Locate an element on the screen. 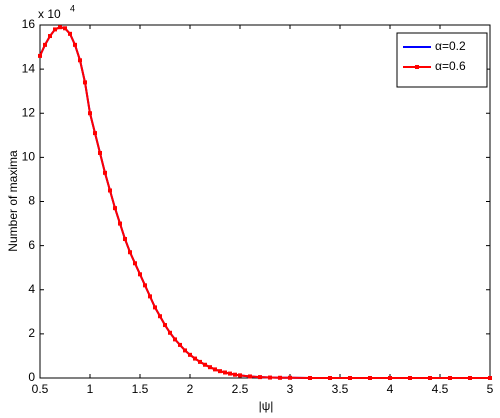 This screenshot has width=500, height=418. y-tick-label: 6 is located at coordinates (31, 245).